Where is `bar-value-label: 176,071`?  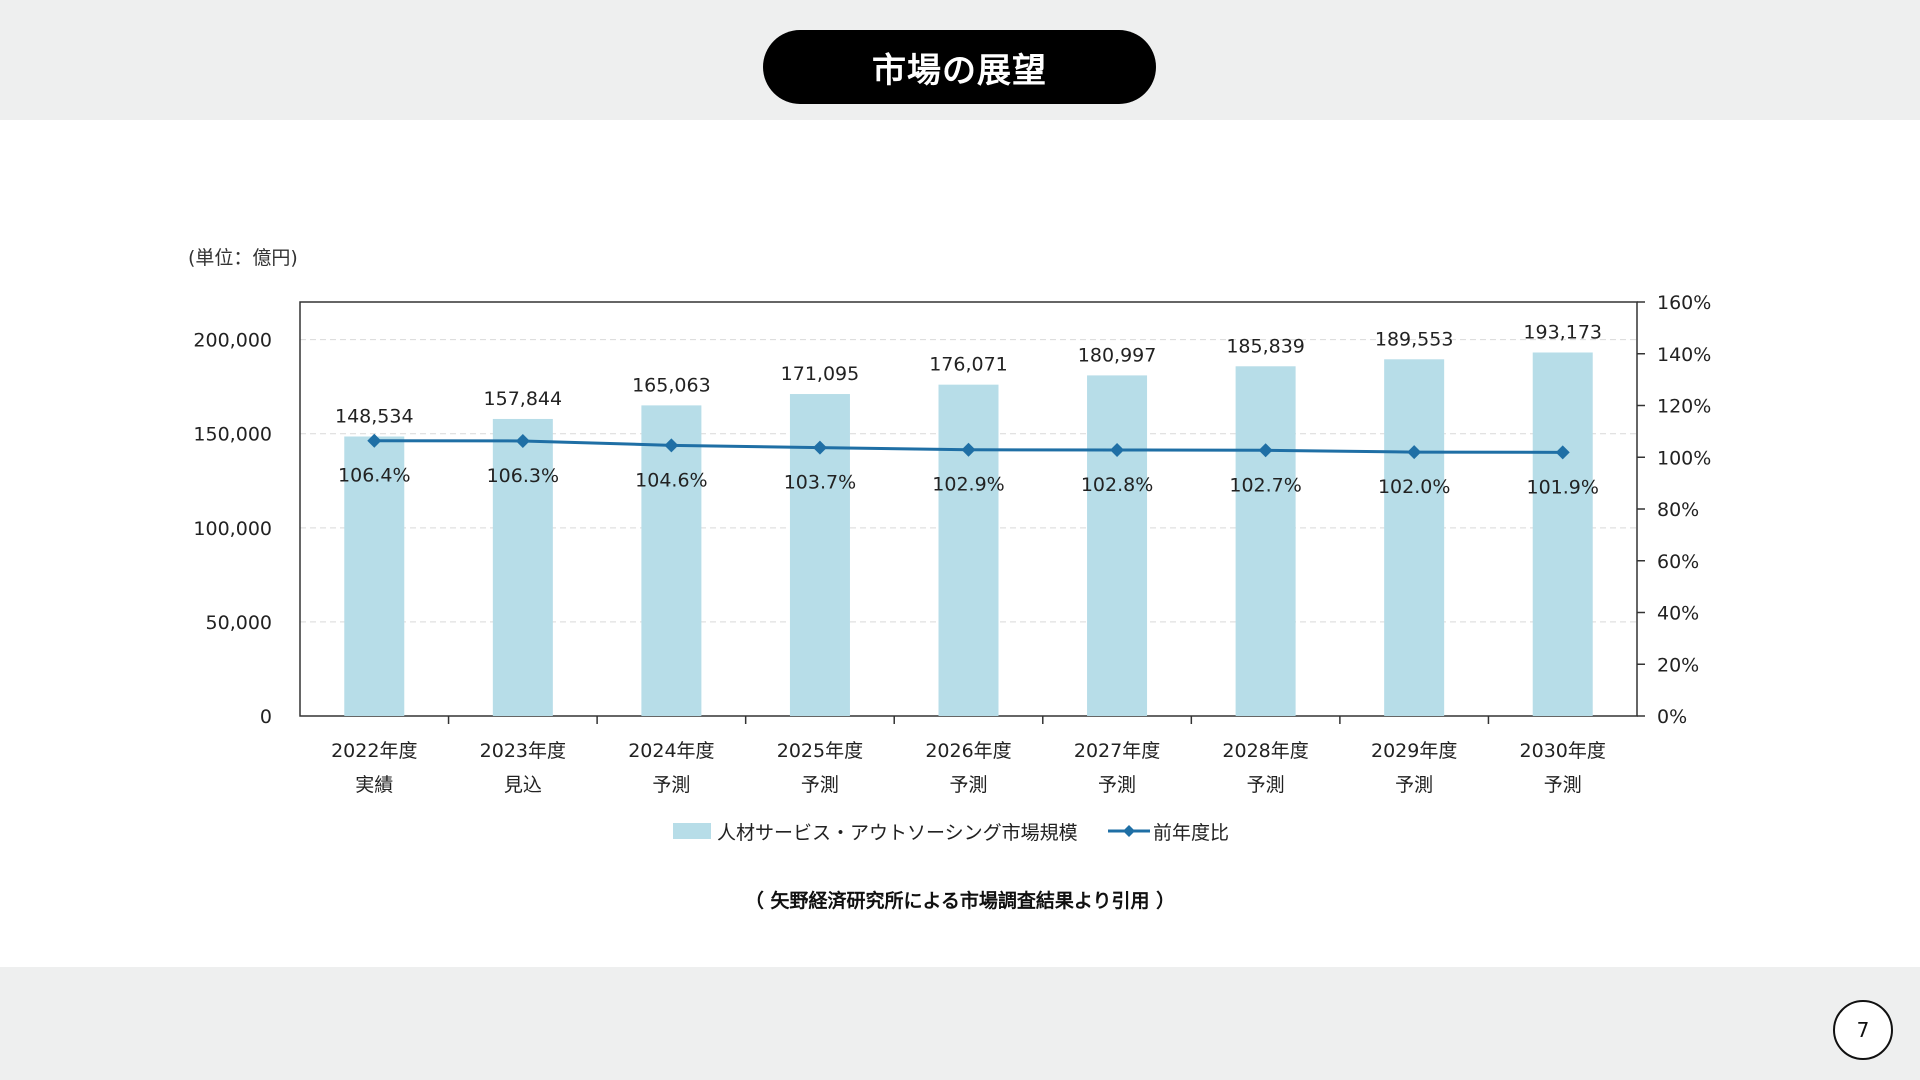 bar-value-label: 176,071 is located at coordinates (968, 365).